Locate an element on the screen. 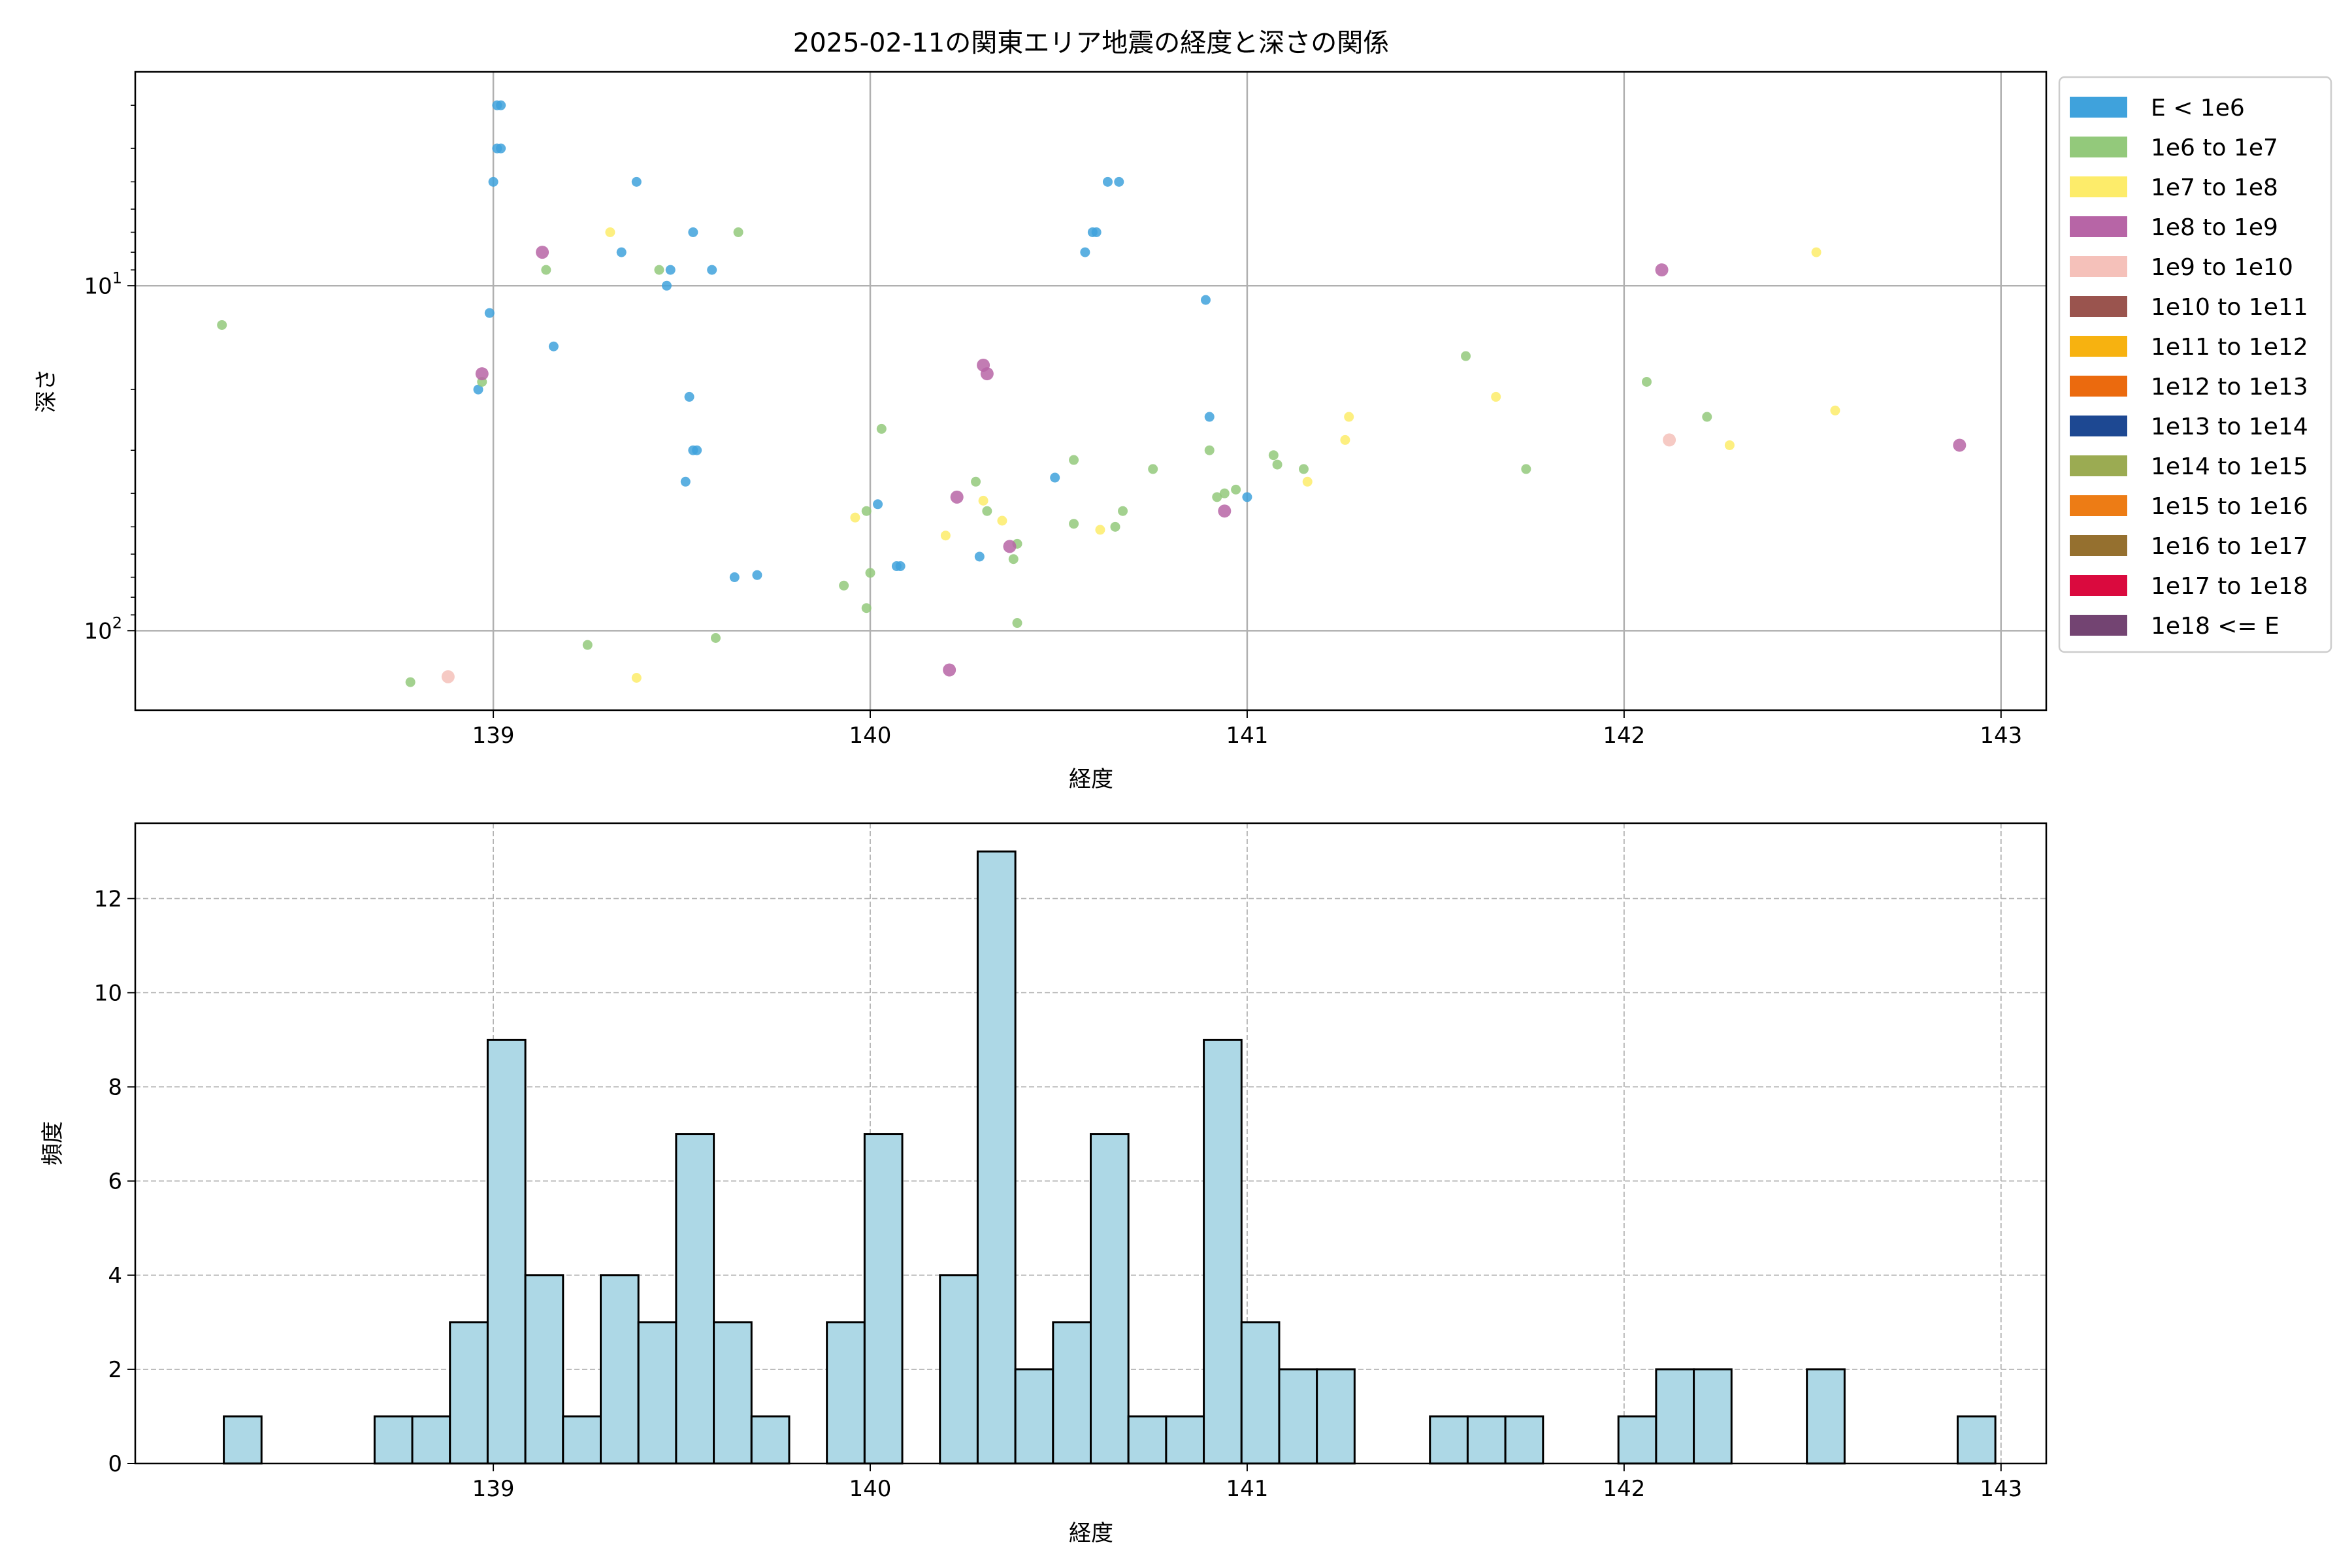  histogram-x-tick-label: 143 is located at coordinates (2001, 1489).